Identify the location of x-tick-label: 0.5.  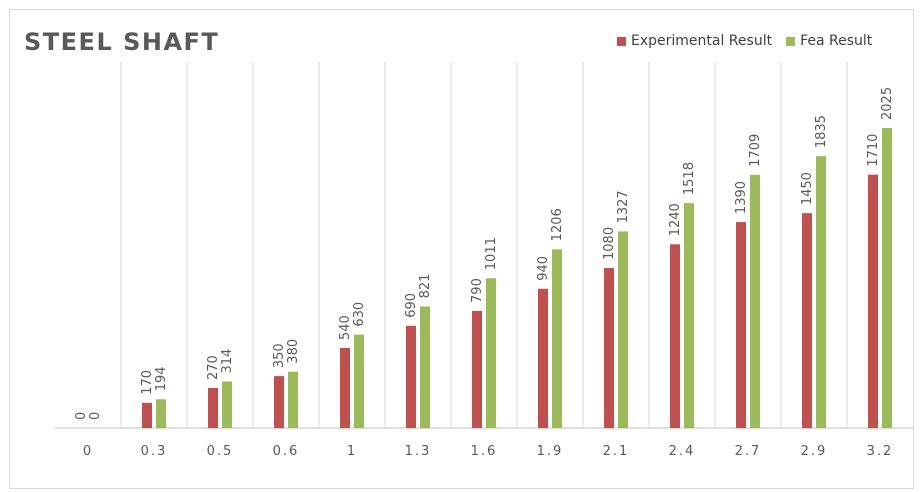
(220, 451).